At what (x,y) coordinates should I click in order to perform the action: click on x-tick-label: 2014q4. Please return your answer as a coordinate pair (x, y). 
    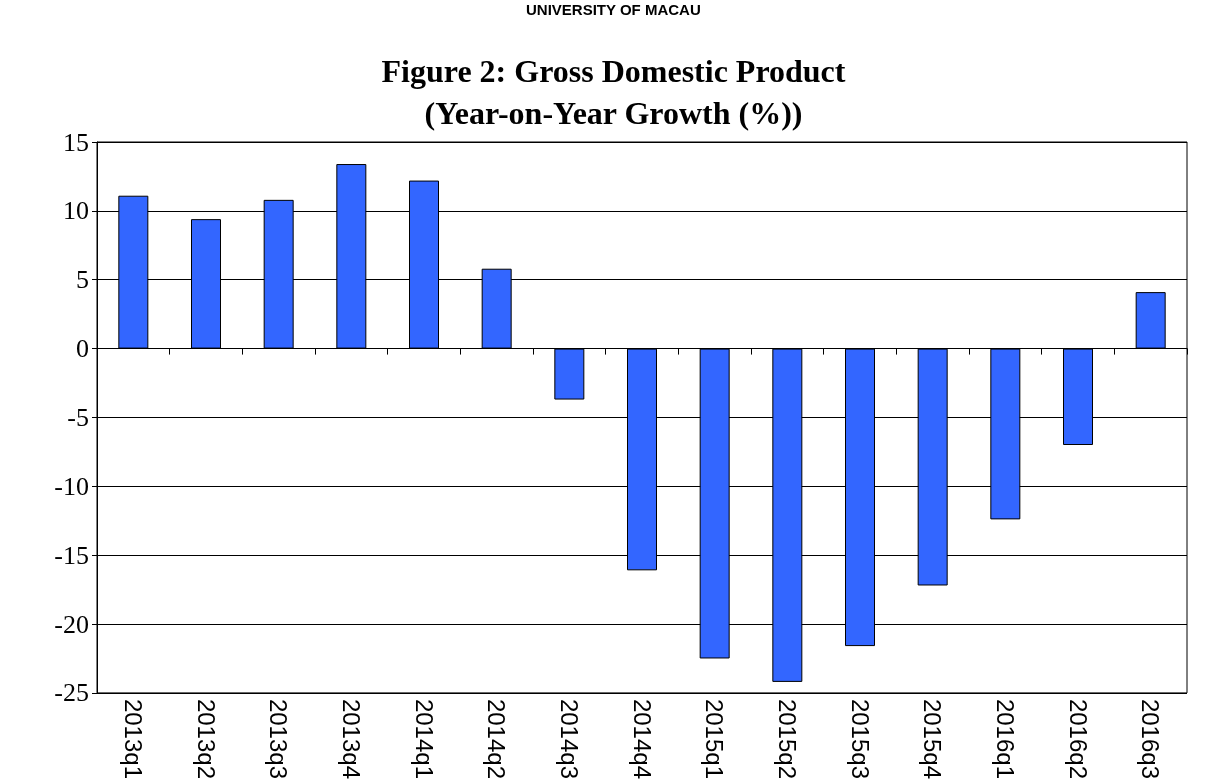
    Looking at the image, I should click on (642, 739).